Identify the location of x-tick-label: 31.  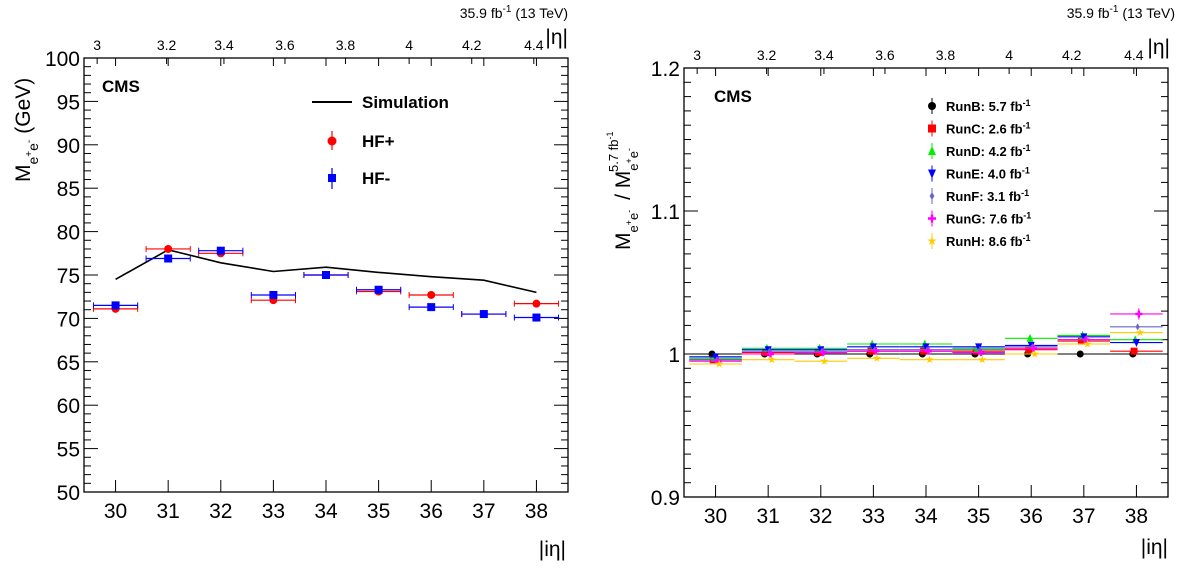
(167, 511).